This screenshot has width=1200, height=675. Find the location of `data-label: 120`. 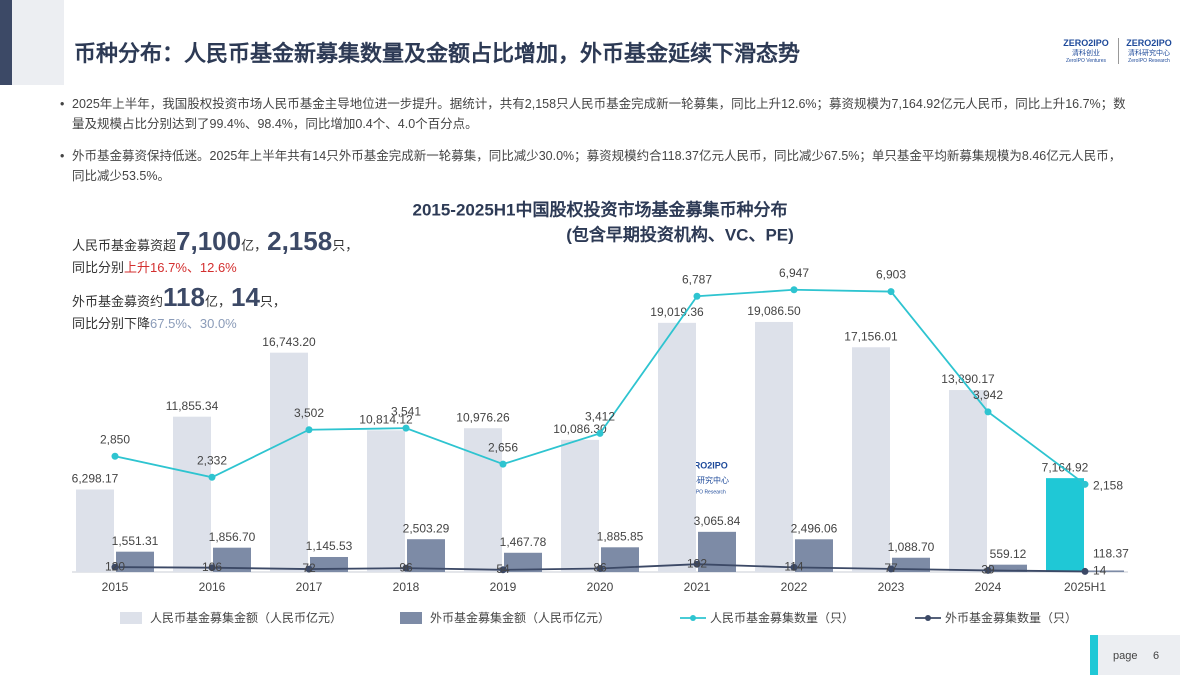

data-label: 120 is located at coordinates (115, 566).